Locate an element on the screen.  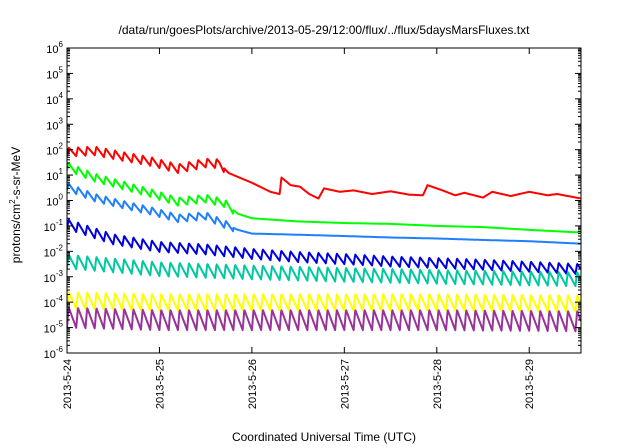
x-tick-label: 2013-5-26 is located at coordinates (253, 384).